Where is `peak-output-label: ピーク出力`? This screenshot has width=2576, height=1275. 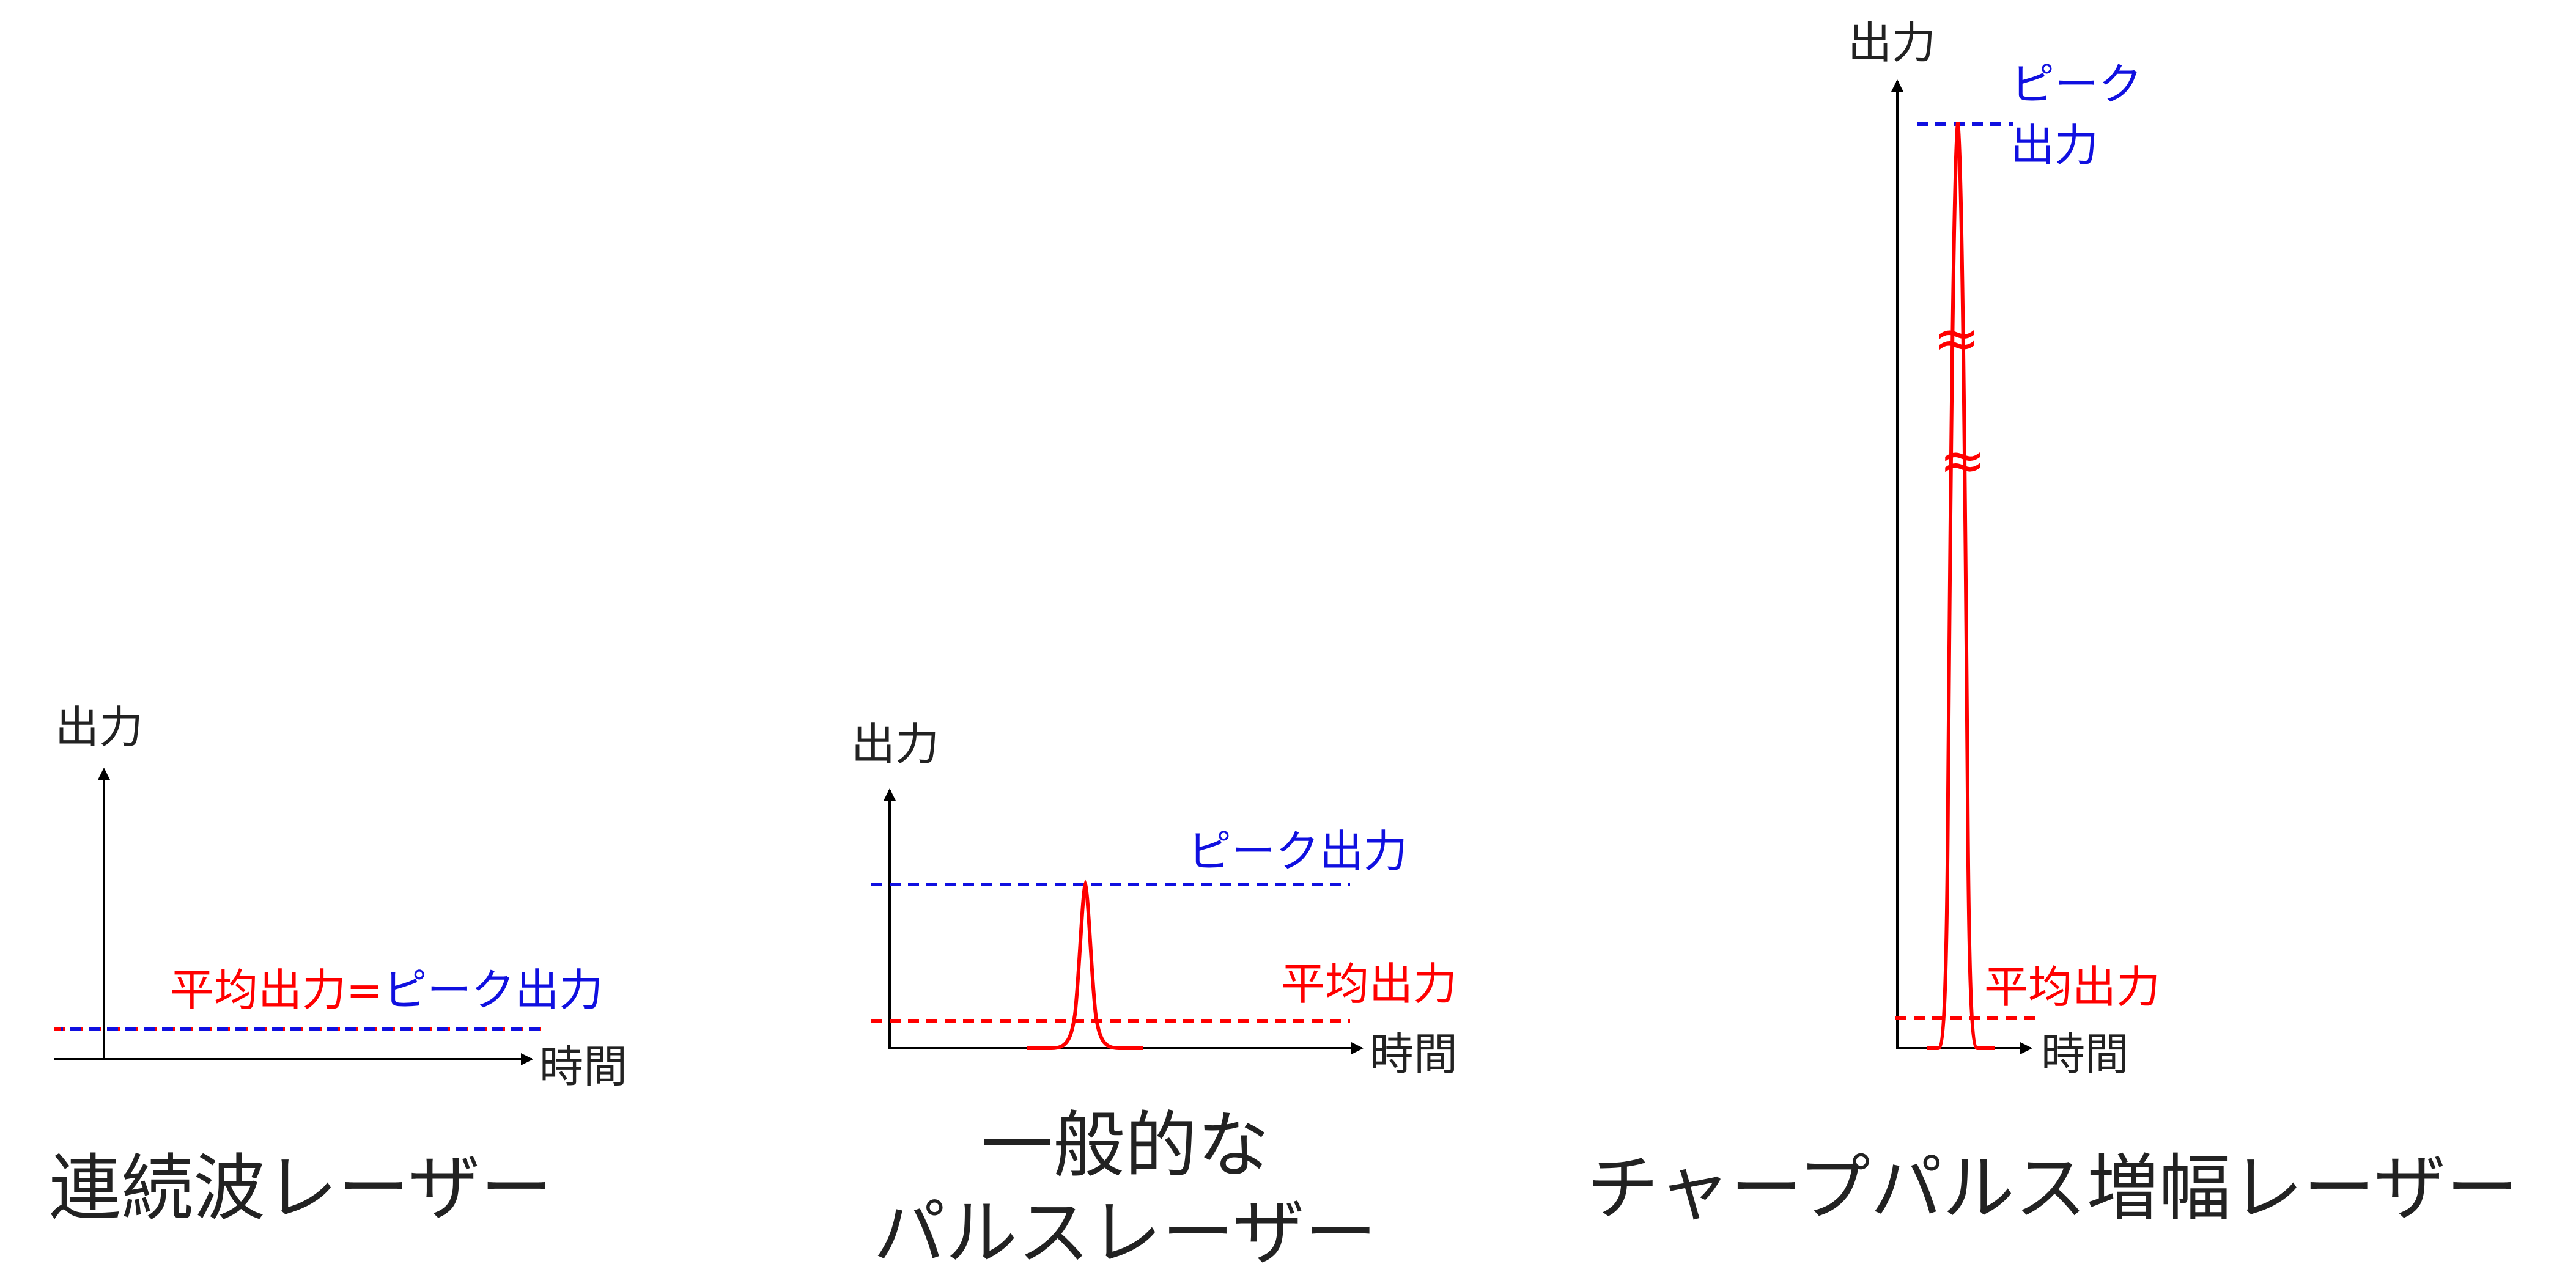
peak-output-label: ピーク出力 is located at coordinates (1297, 851).